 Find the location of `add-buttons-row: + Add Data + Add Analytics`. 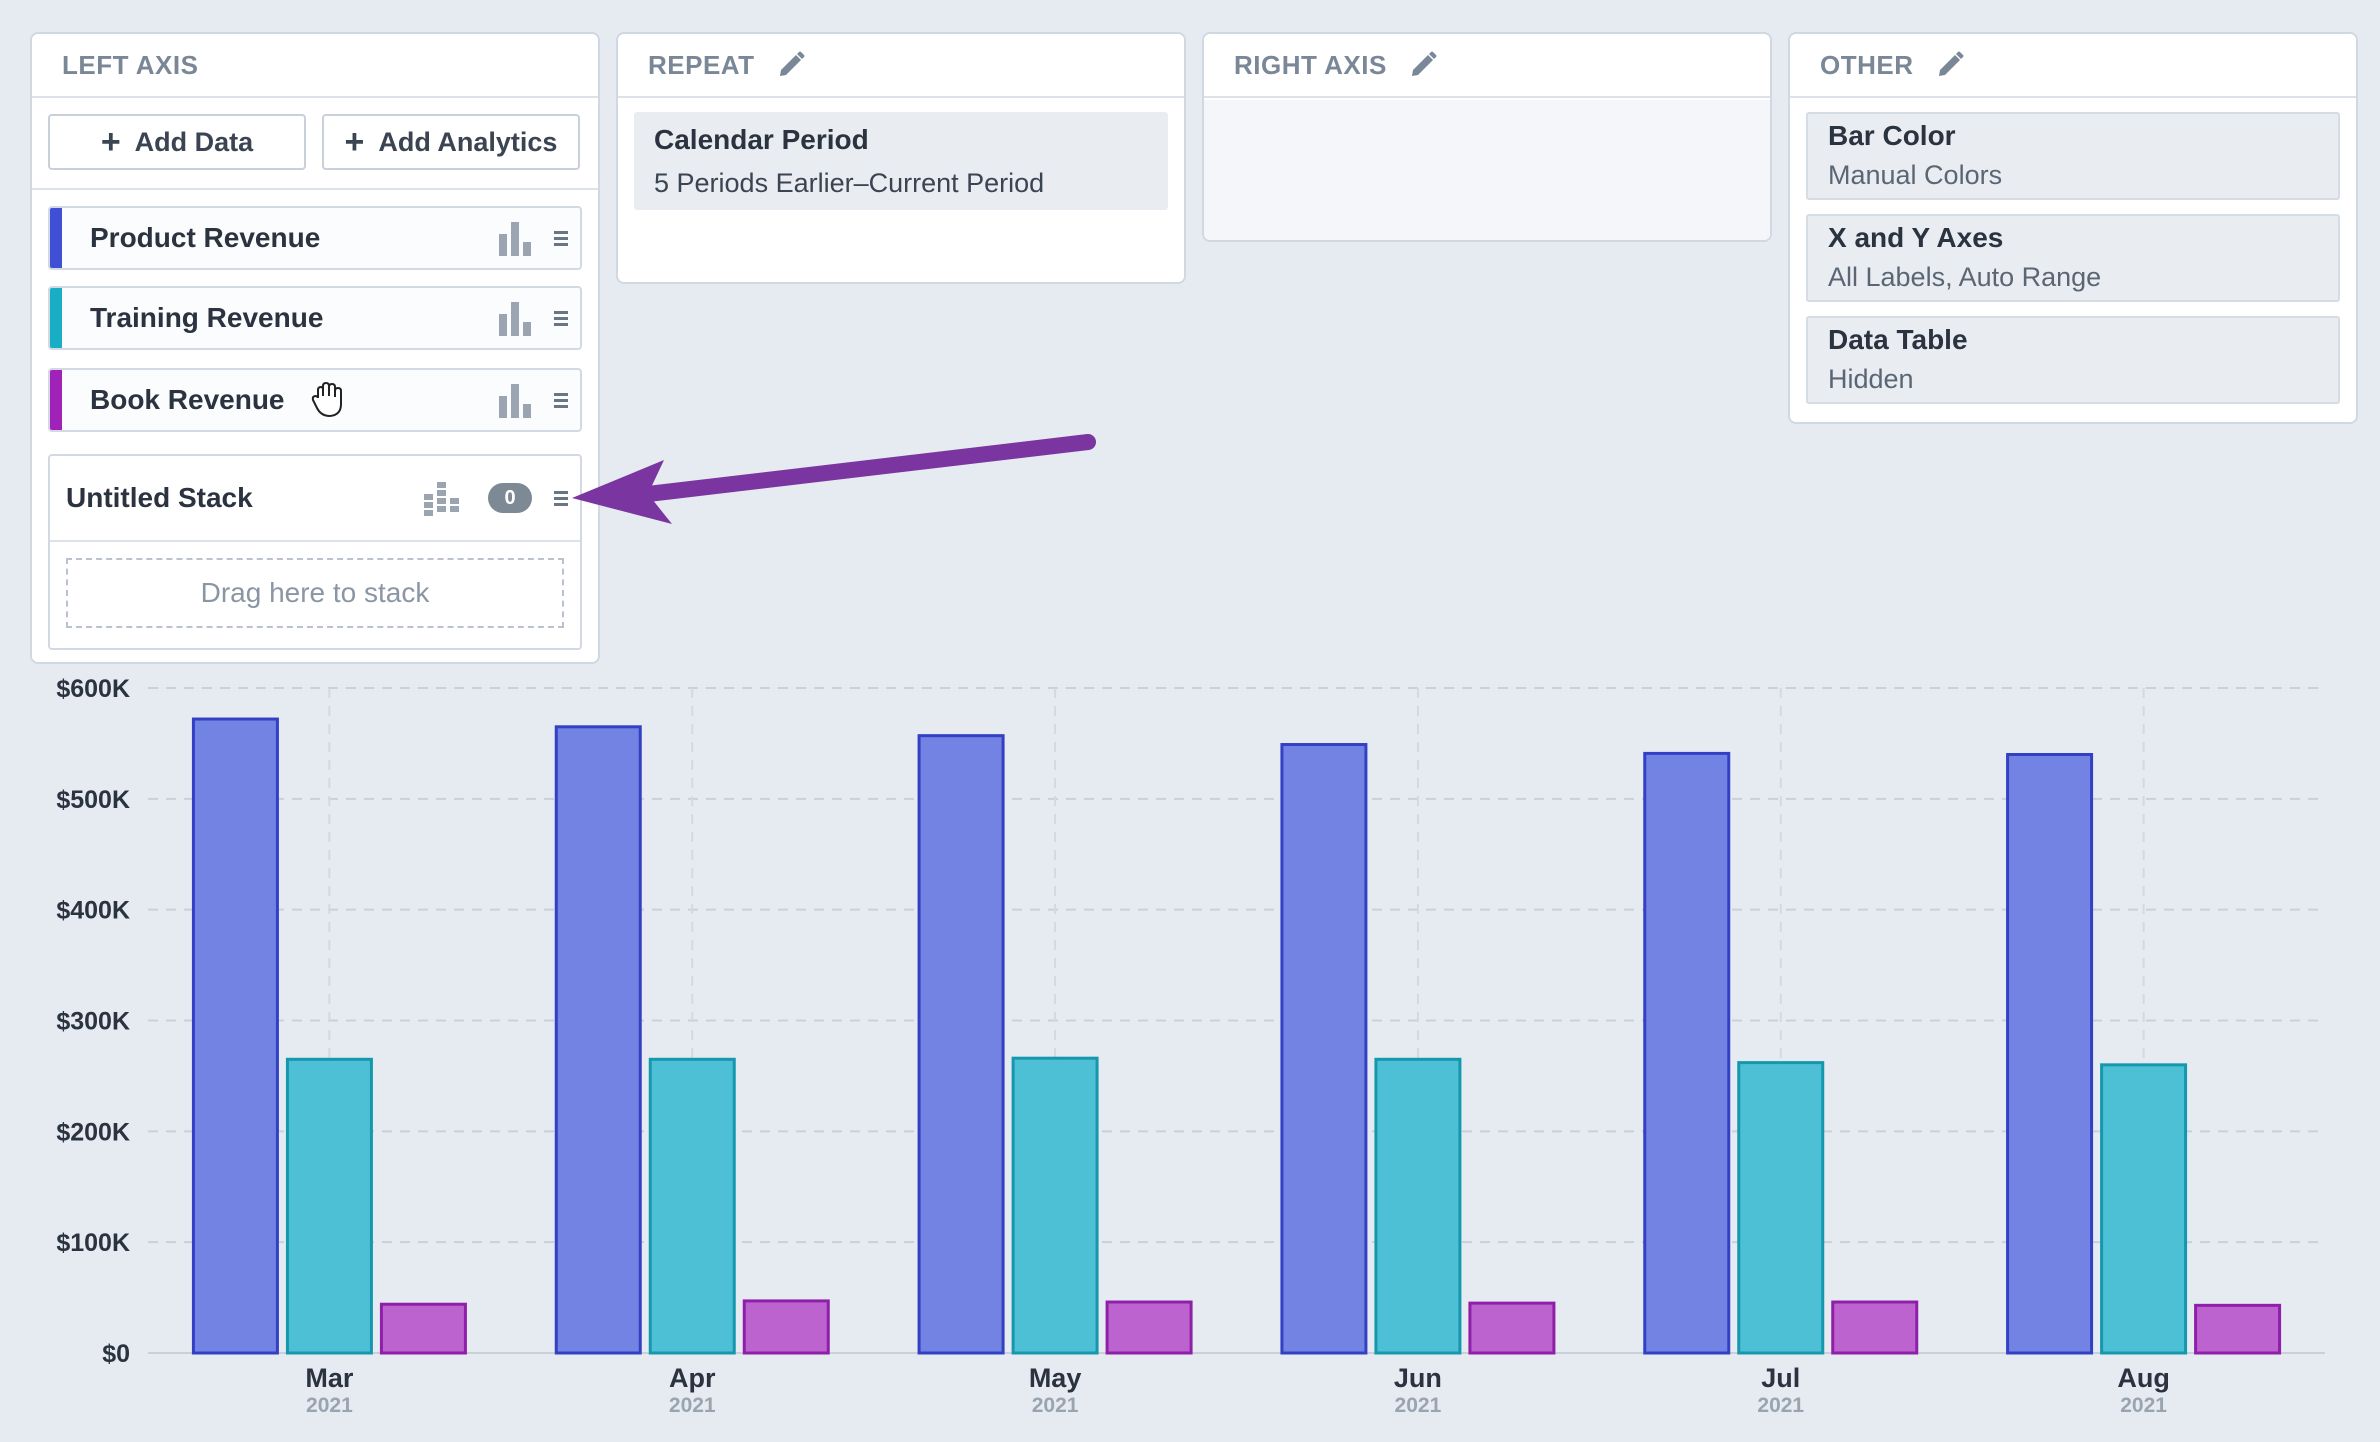

add-buttons-row: + Add Data + Add Analytics is located at coordinates (315, 134).